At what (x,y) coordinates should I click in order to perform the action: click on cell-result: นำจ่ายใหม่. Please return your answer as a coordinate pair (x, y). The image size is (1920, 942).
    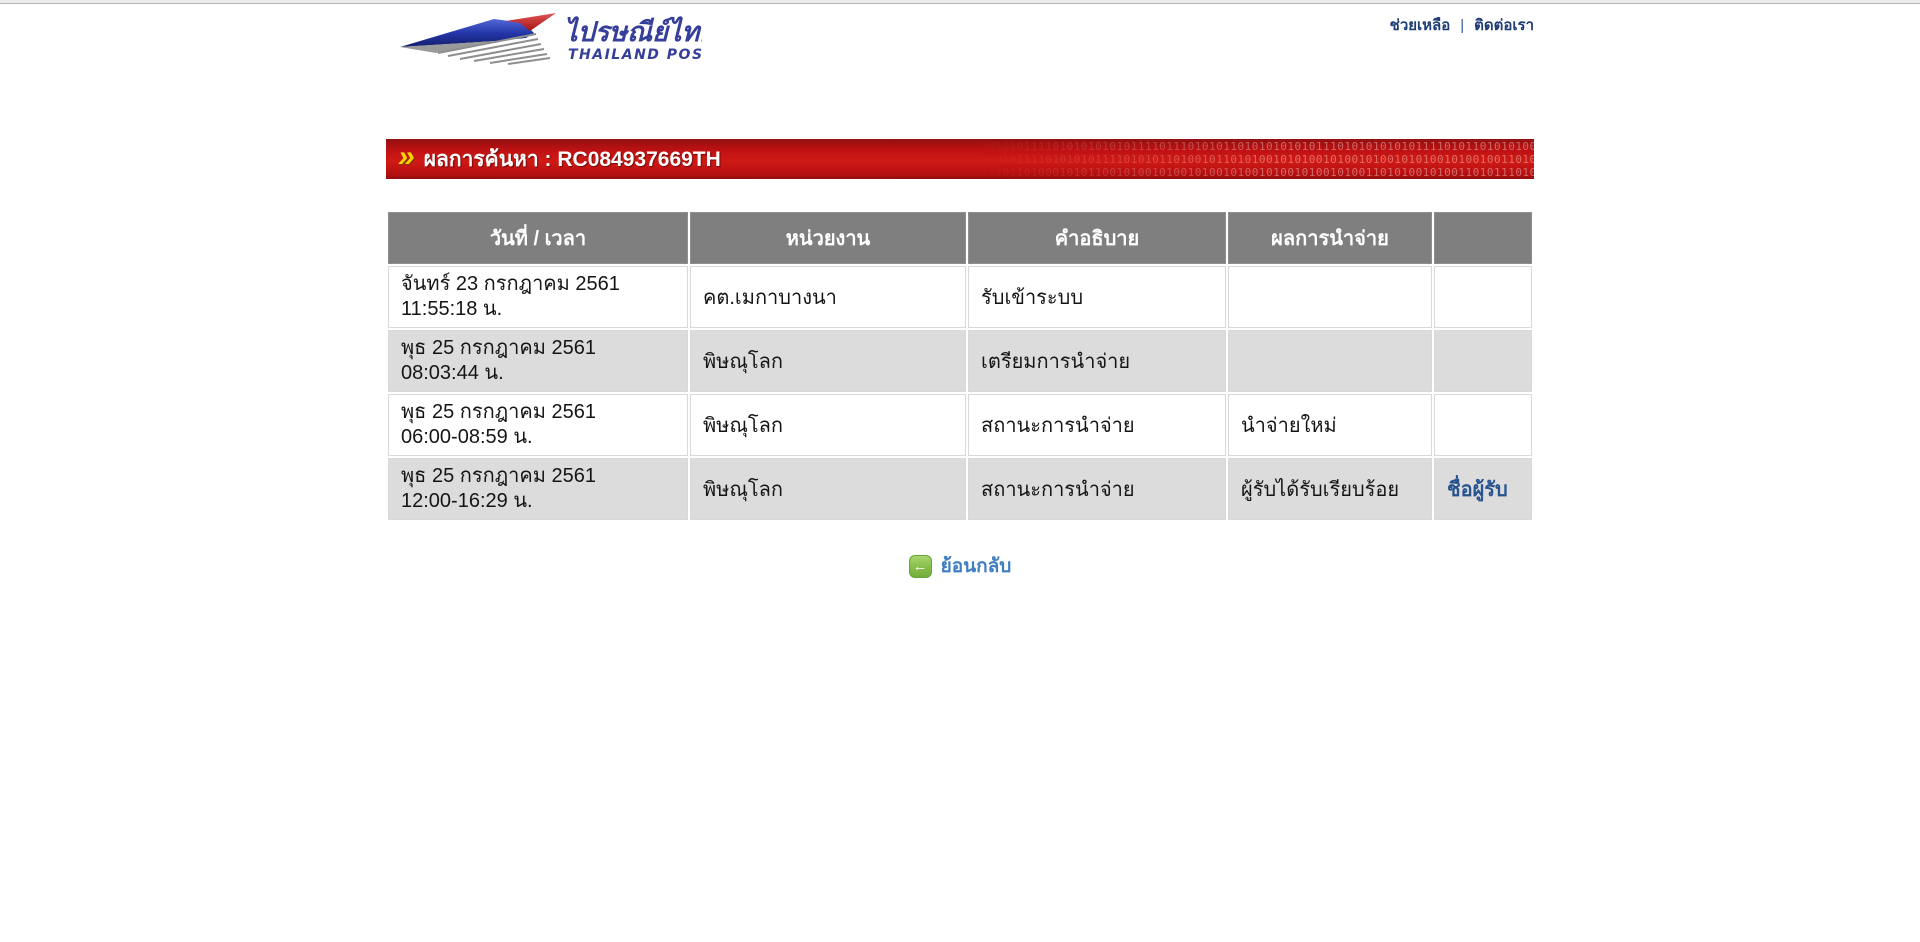
    Looking at the image, I should click on (1330, 425).